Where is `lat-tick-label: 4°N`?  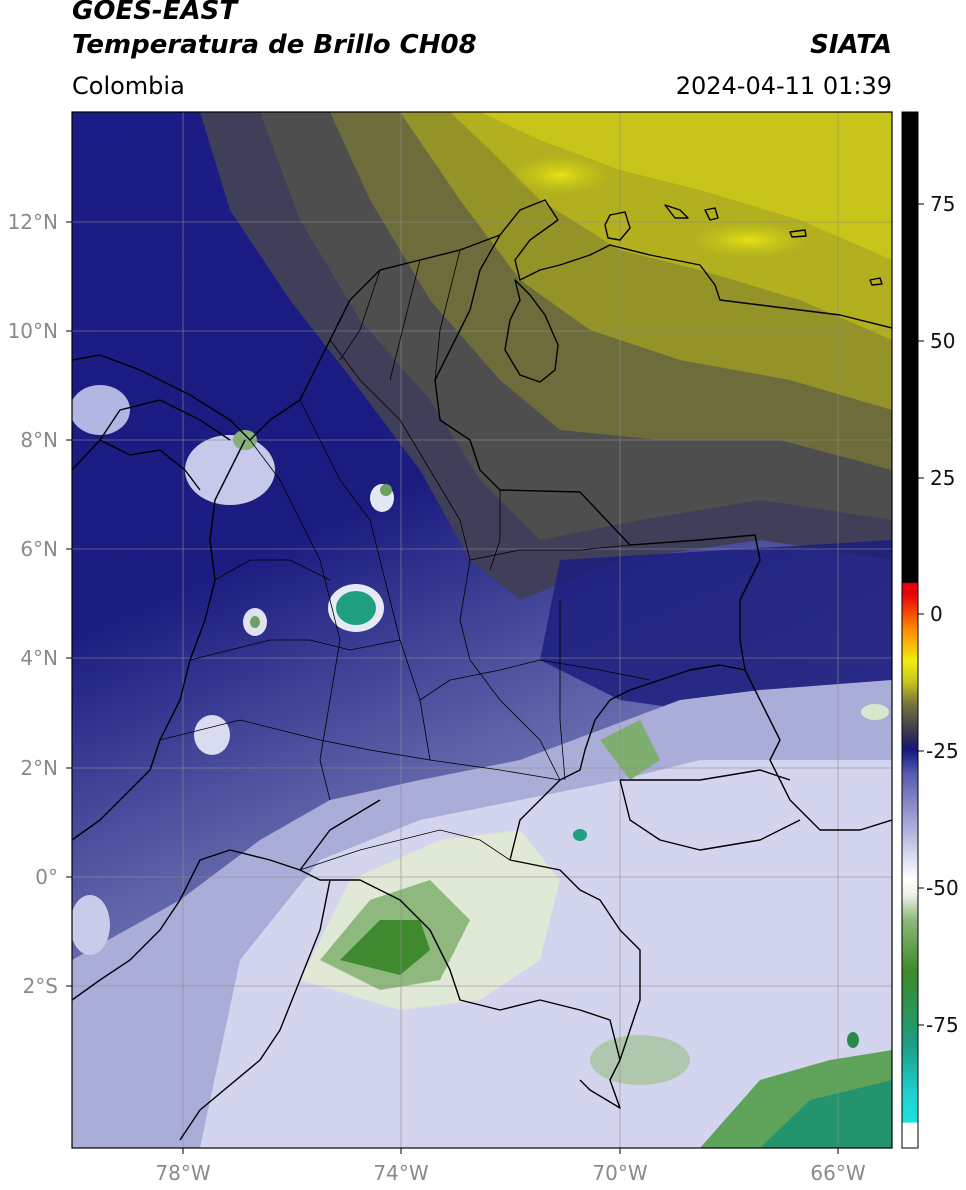
lat-tick-label: 4°N is located at coordinates (39, 658).